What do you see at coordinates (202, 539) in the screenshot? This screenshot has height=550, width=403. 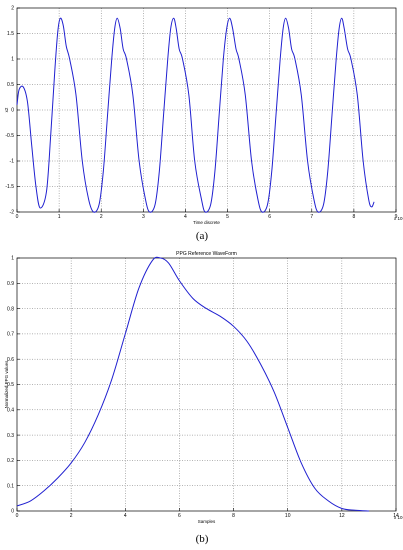 I see `figure-caption: (b)` at bounding box center [202, 539].